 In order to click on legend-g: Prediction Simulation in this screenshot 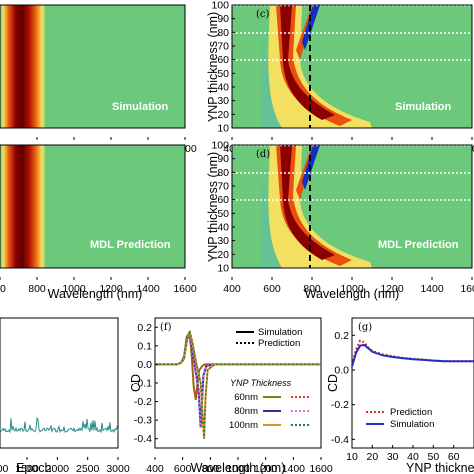, I will do `click(400, 418)`.